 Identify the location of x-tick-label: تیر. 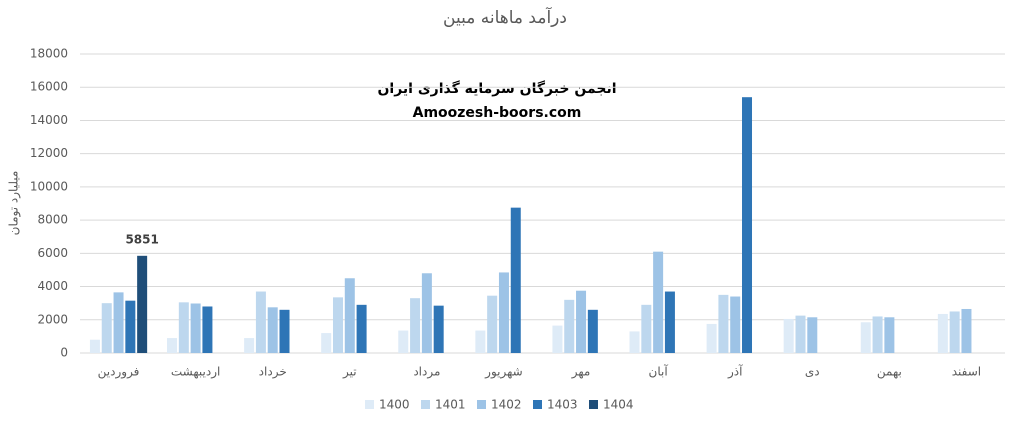
(349, 372).